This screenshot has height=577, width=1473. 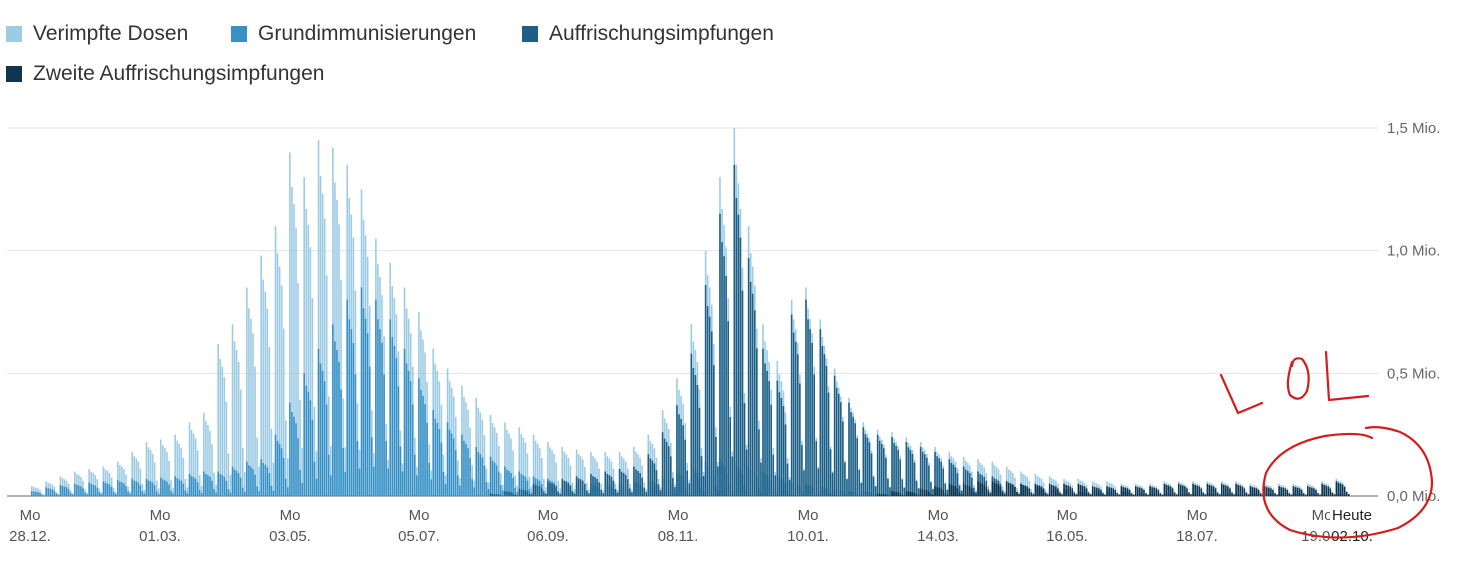 I want to click on legend-item-verimpfte-dosen: Verimpfte Dosen, so click(x=97, y=34).